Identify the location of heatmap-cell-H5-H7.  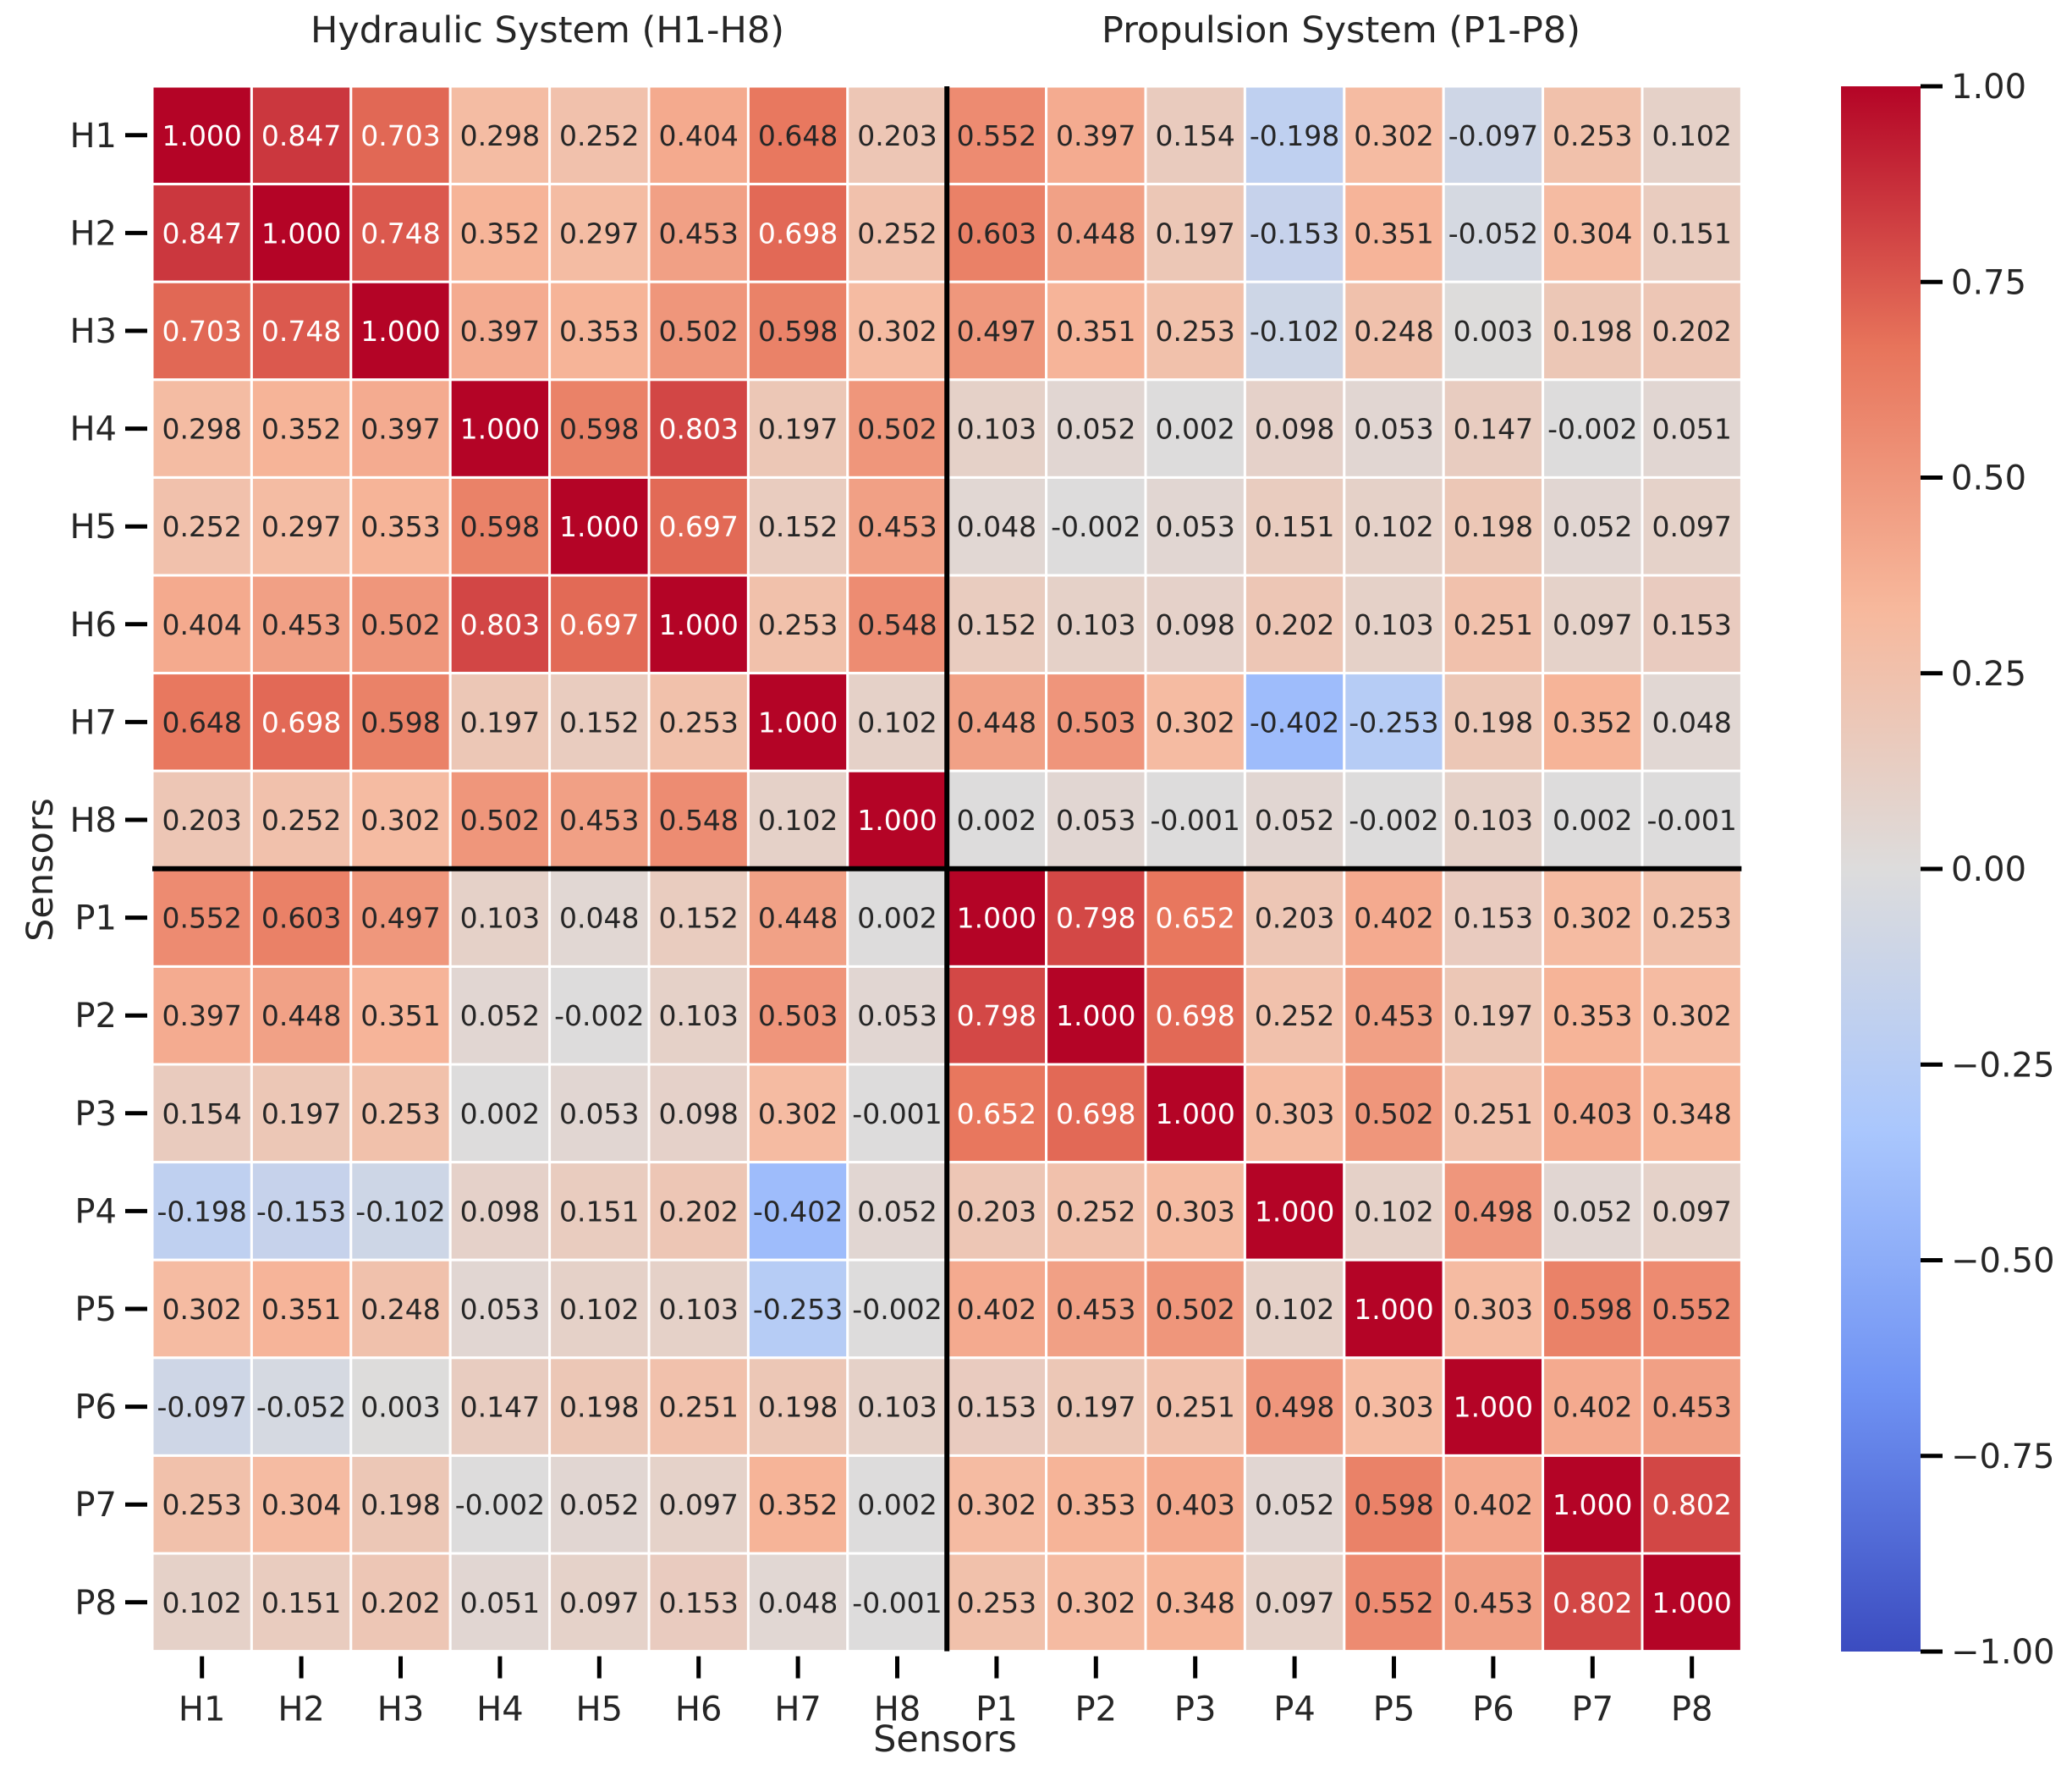
(797, 526).